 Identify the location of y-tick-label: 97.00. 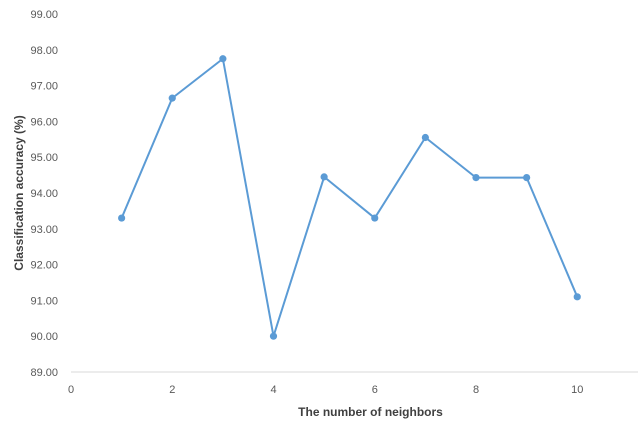
(44, 87).